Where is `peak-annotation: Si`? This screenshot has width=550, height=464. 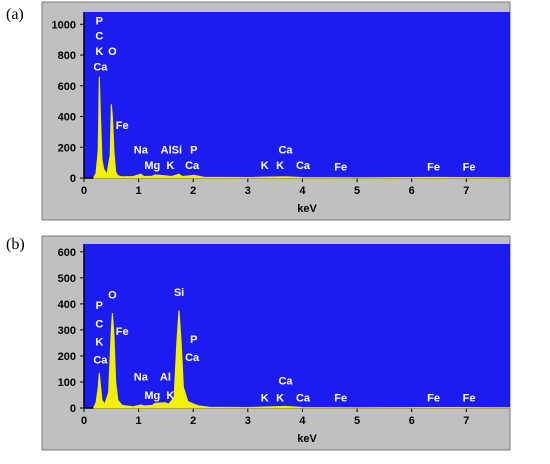
peak-annotation: Si is located at coordinates (179, 293).